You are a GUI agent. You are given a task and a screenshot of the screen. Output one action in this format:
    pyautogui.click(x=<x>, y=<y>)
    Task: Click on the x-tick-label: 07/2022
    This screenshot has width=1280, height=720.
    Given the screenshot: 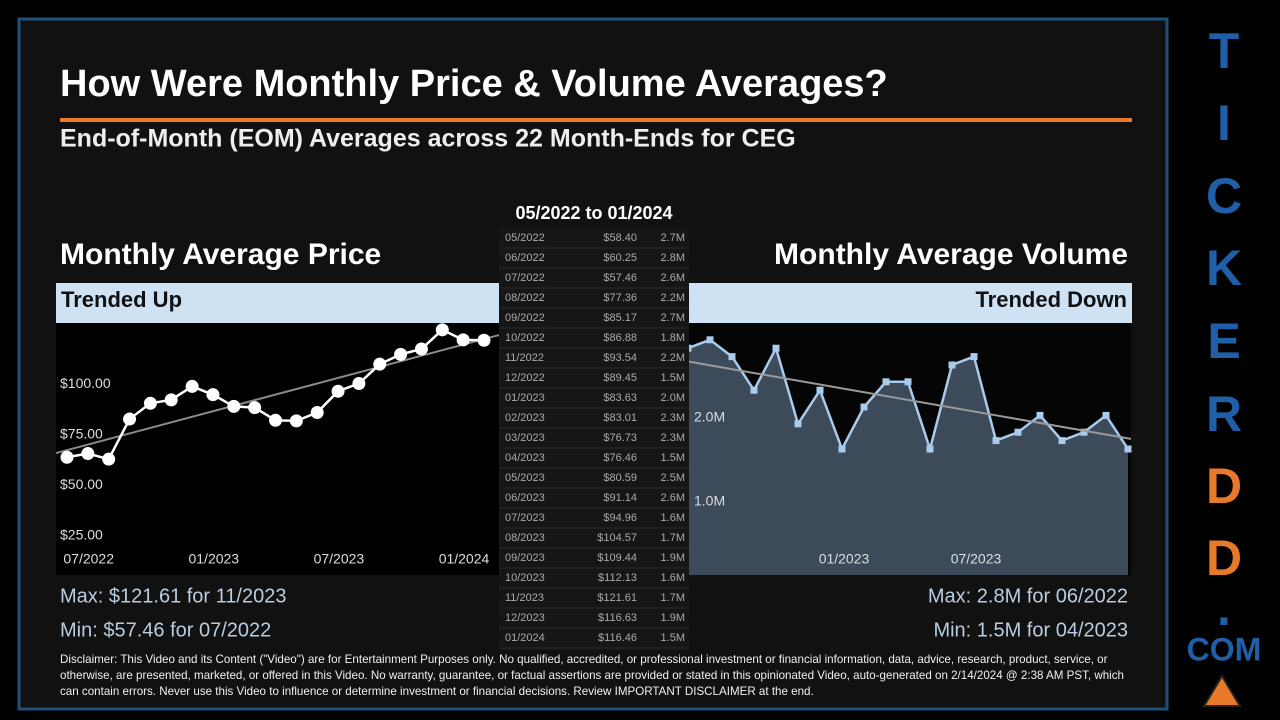 What is the action you would take?
    pyautogui.click(x=88, y=559)
    